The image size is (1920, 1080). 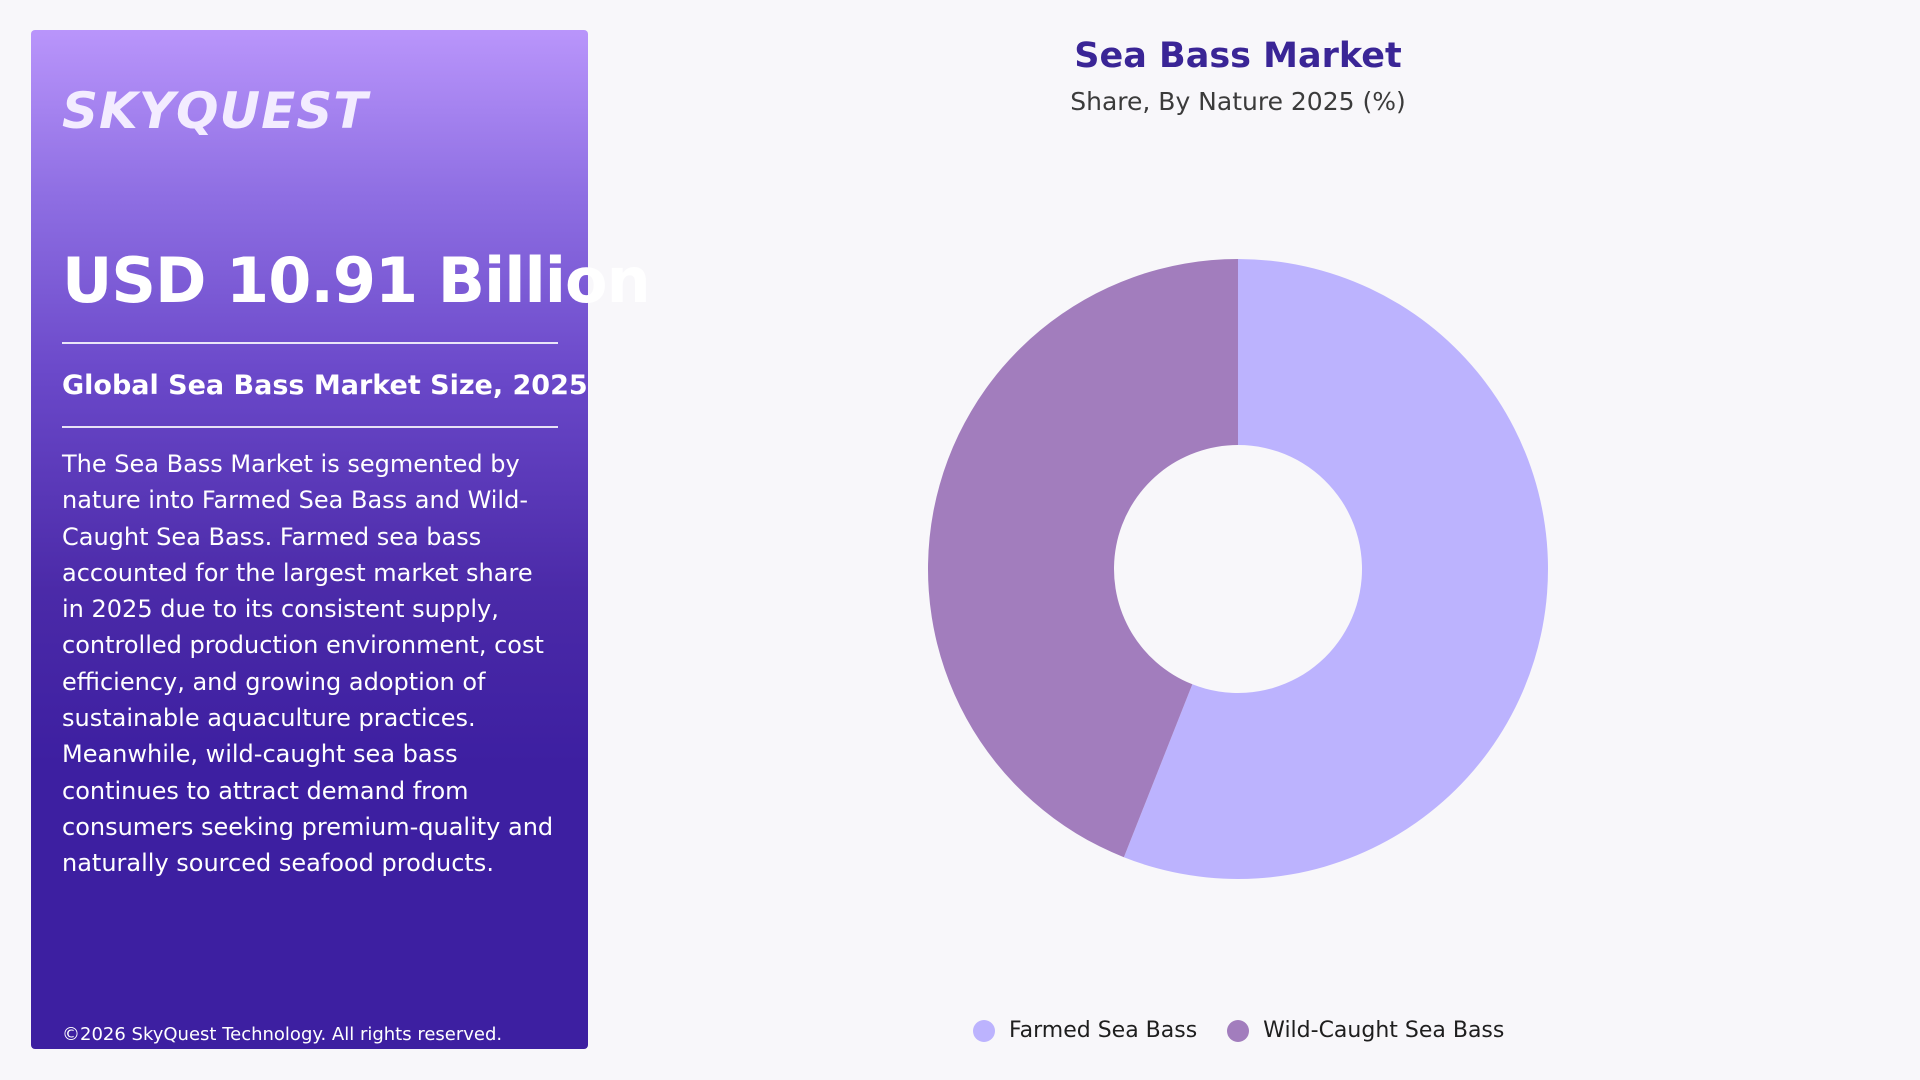 I want to click on chart-subtitle: Share, By Nature 2025 (%), so click(x=1238, y=101).